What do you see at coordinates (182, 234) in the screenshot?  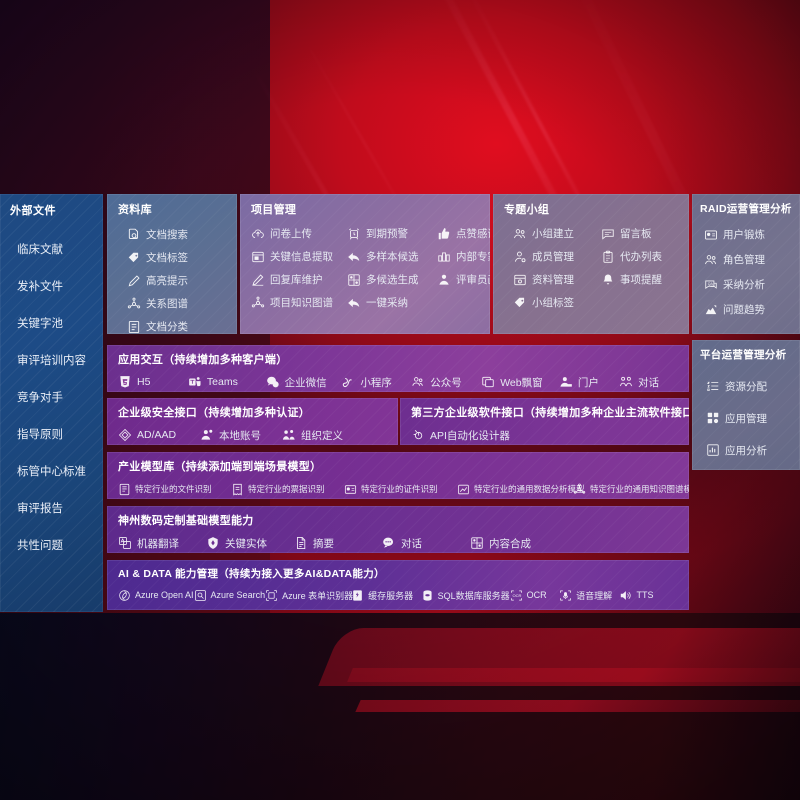 I see `library-item-document-search: 文档搜索` at bounding box center [182, 234].